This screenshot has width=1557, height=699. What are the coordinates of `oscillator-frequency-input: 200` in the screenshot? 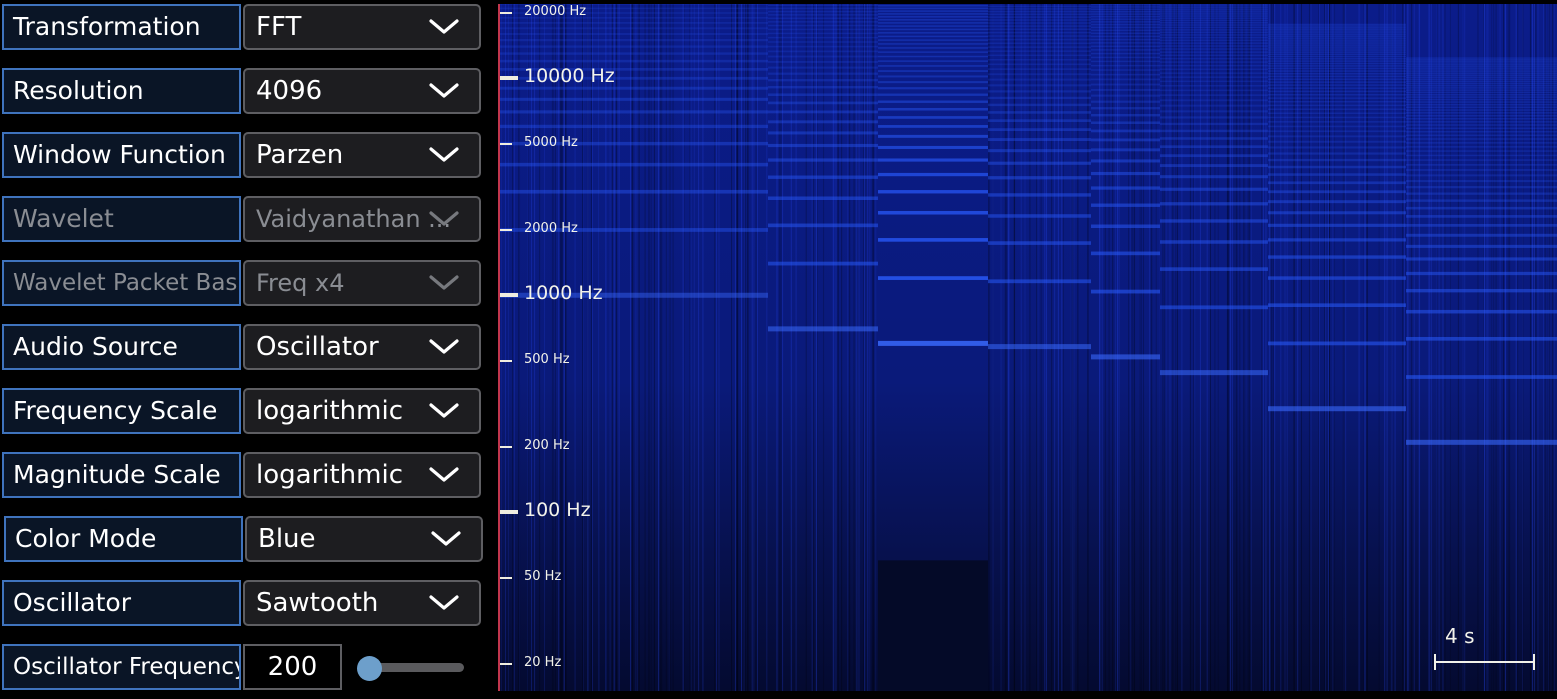 It's located at (292, 667).